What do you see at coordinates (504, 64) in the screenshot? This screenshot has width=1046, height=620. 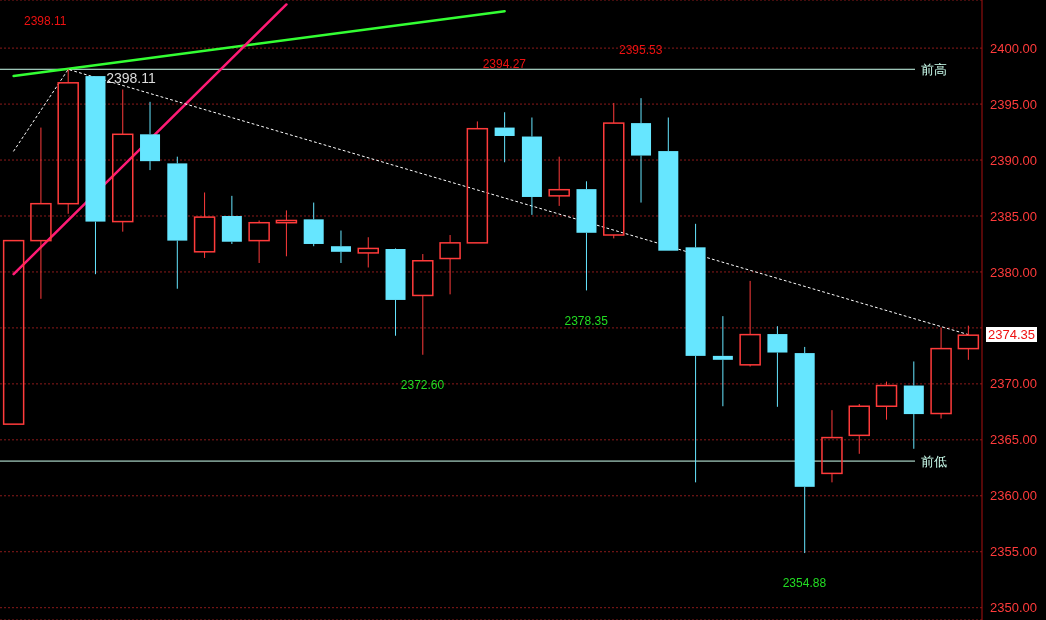 I see `annotation: 2394.27` at bounding box center [504, 64].